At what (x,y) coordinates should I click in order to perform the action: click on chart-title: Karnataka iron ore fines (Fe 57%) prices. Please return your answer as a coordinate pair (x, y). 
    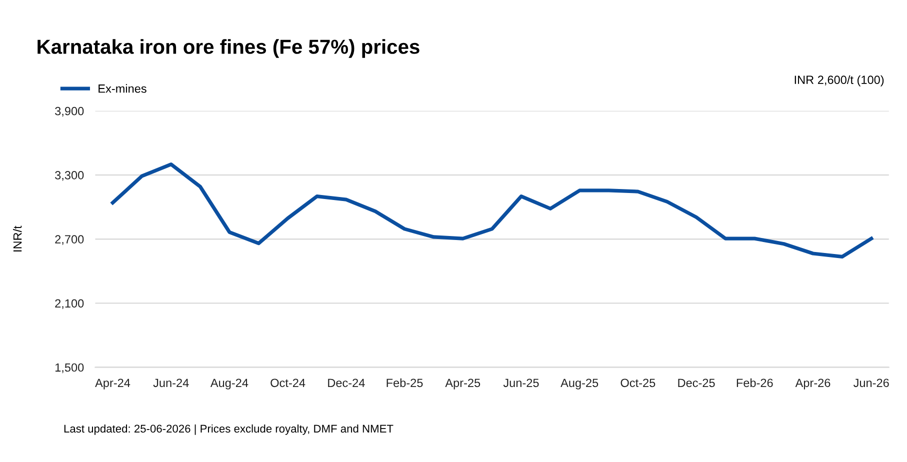
    Looking at the image, I should click on (229, 48).